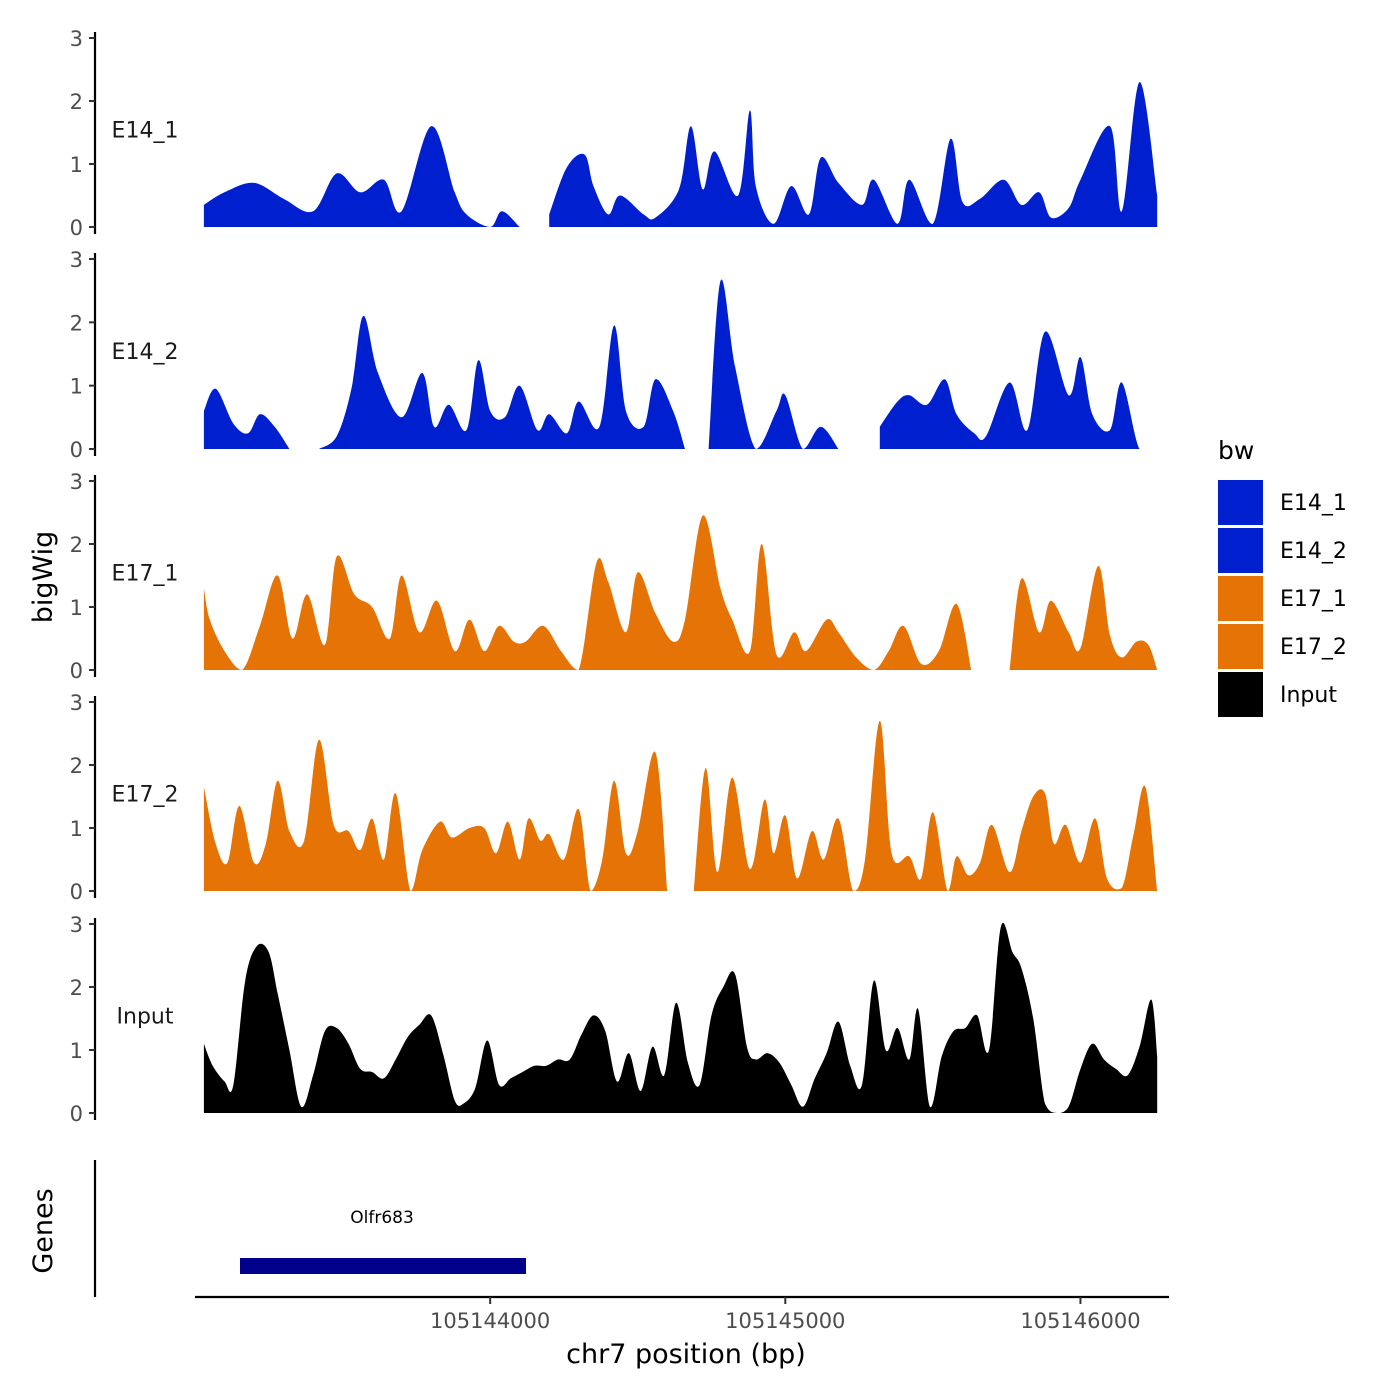 The height and width of the screenshot is (1400, 1400). Describe the element at coordinates (1313, 551) in the screenshot. I see `legend-label: E14_2` at that location.